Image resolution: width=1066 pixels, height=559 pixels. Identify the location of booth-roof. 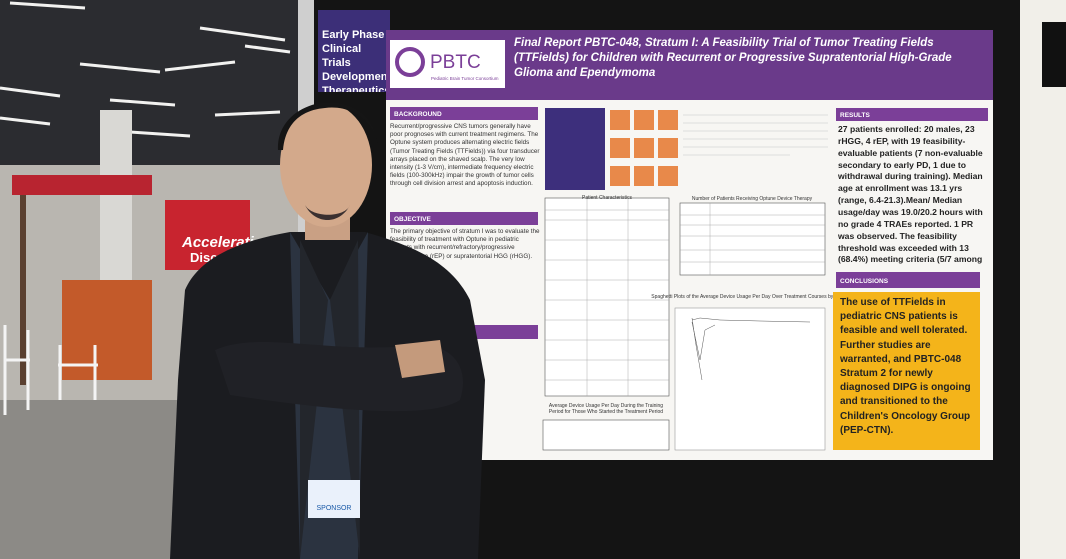
(82, 185).